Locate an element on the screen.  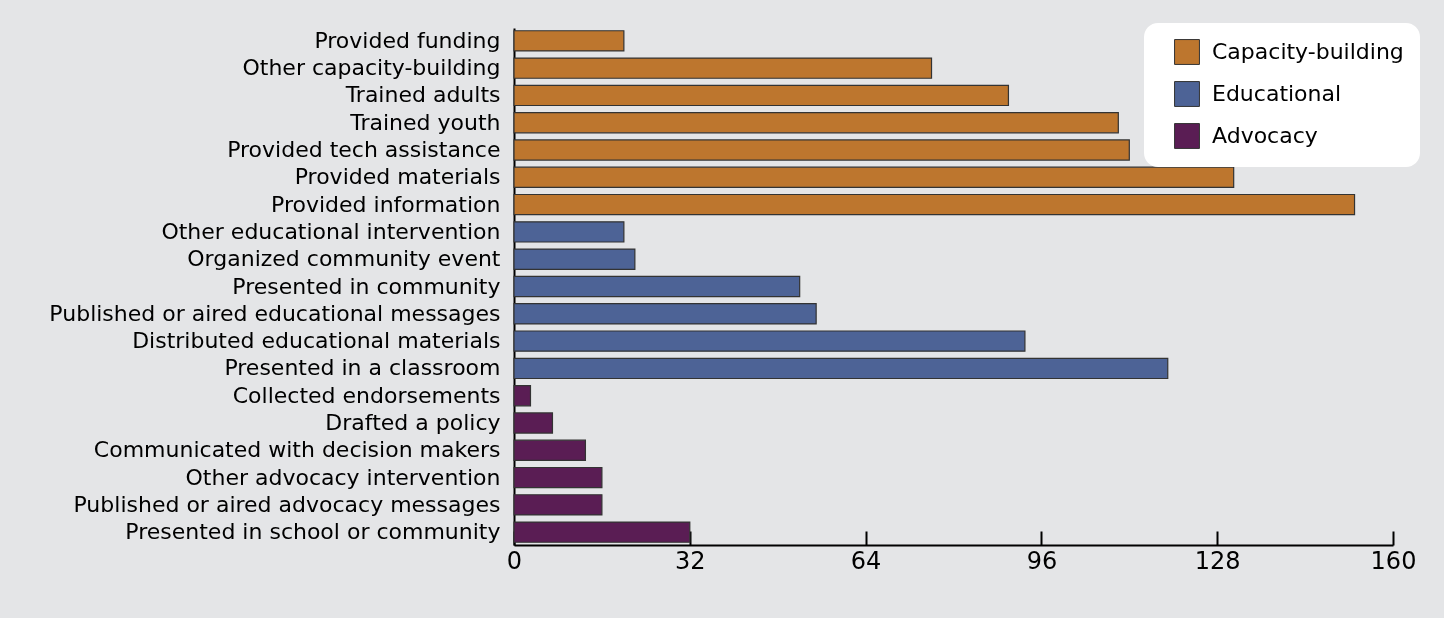
y-tick-label: Published or aired educational messages is located at coordinates (275, 313).